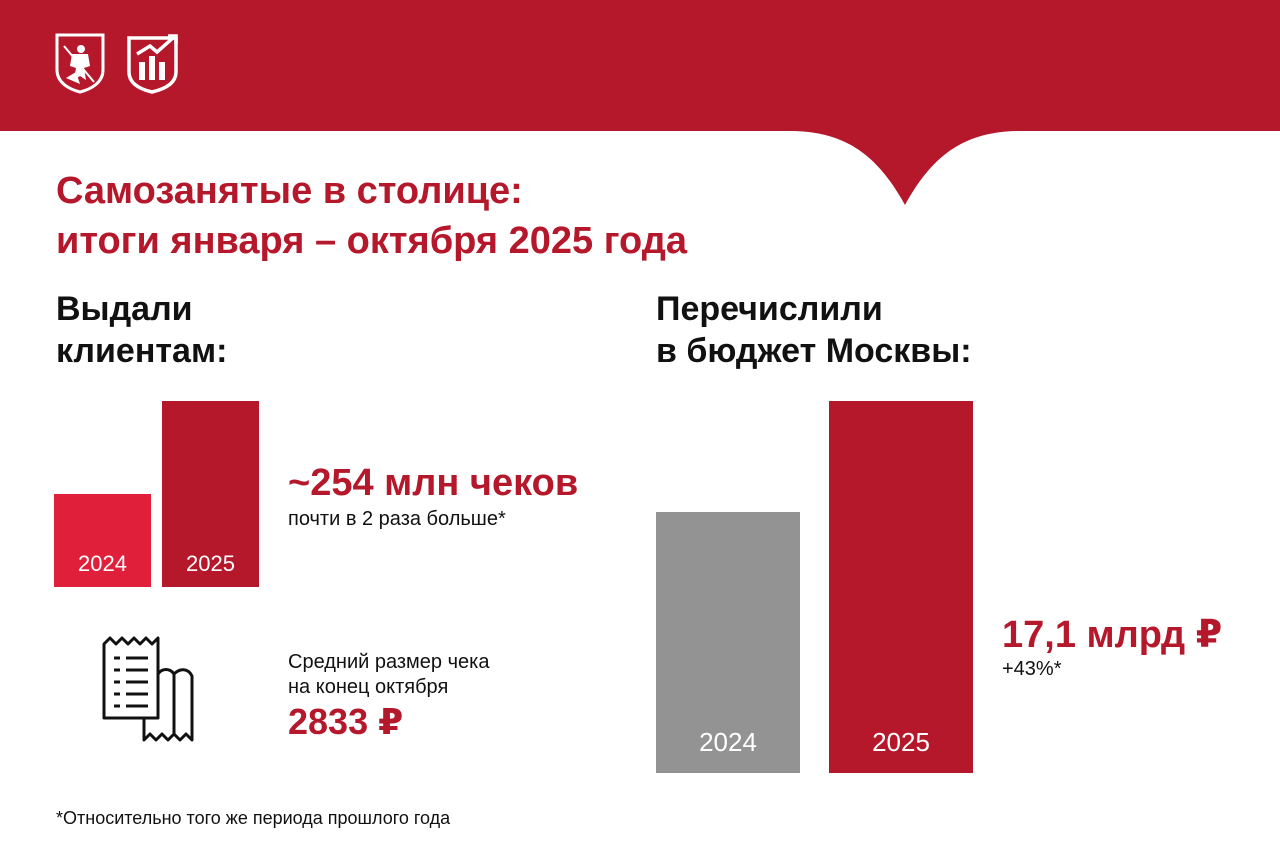  What do you see at coordinates (142, 351) in the screenshot?
I see `receipts-chart-title-line-2: клиентам:` at bounding box center [142, 351].